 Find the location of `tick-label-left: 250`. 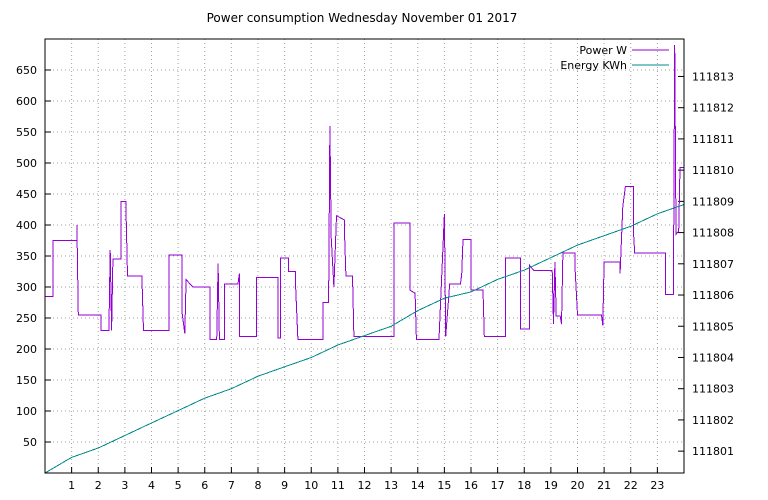

tick-label-left: 250 is located at coordinates (26, 318).